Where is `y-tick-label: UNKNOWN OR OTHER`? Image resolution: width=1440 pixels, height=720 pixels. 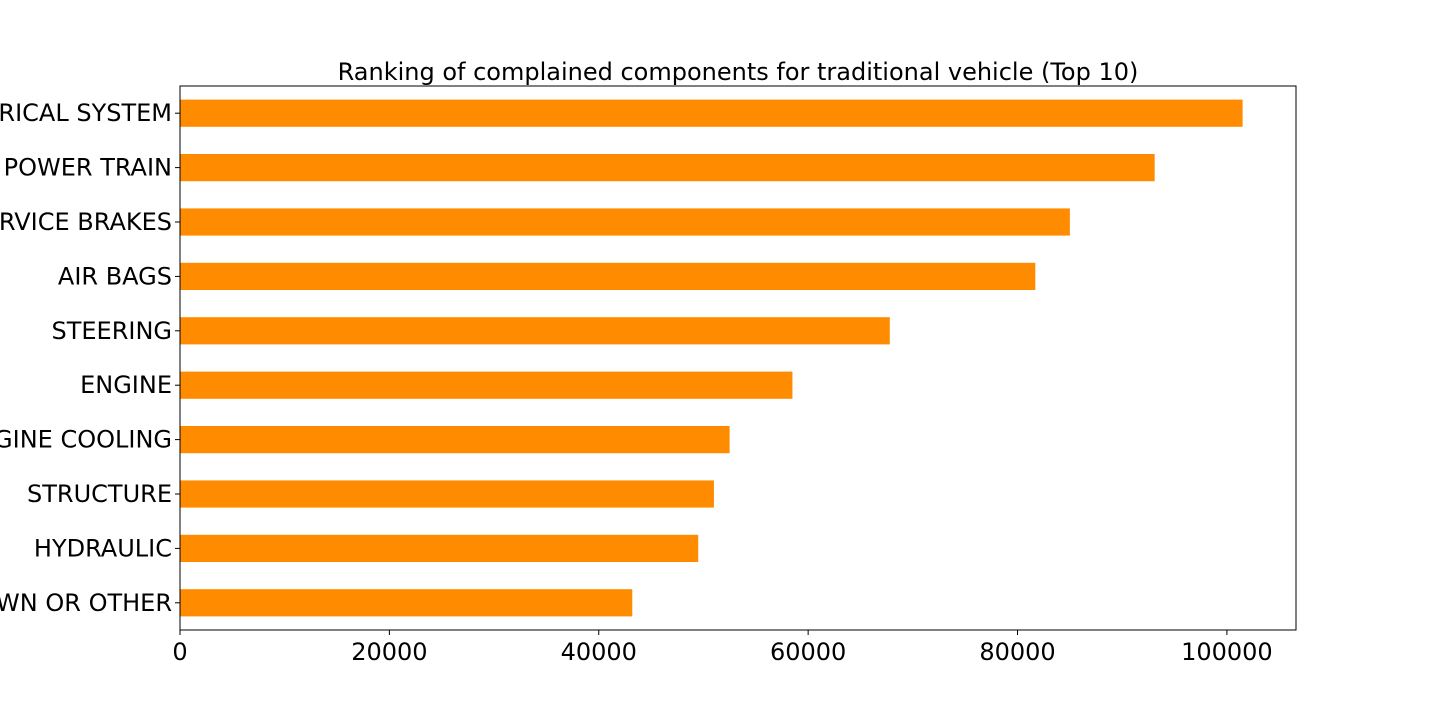
y-tick-label: UNKNOWN OR OTHER is located at coordinates (86, 603).